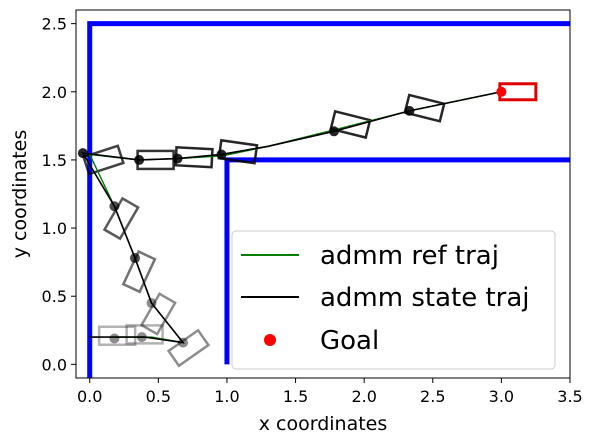  I want to click on legend-label-goal: Goal, so click(349, 341).